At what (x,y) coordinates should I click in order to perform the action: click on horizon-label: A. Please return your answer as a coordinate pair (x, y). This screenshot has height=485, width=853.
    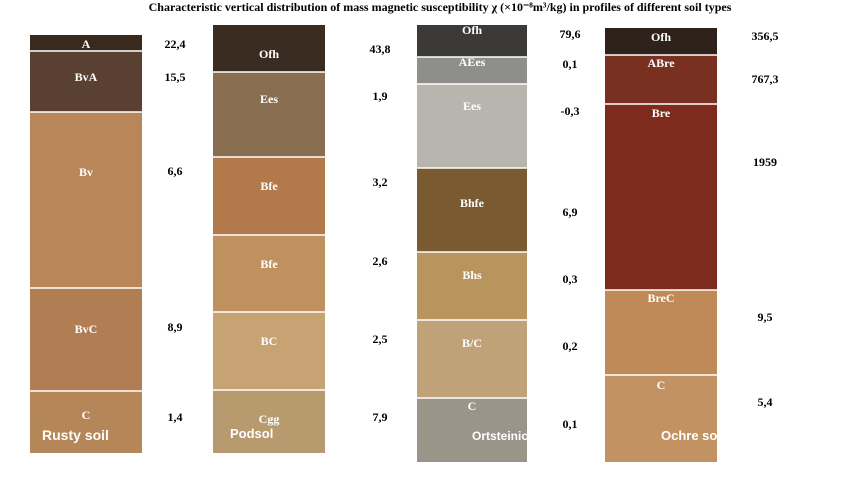
    Looking at the image, I should click on (86, 44).